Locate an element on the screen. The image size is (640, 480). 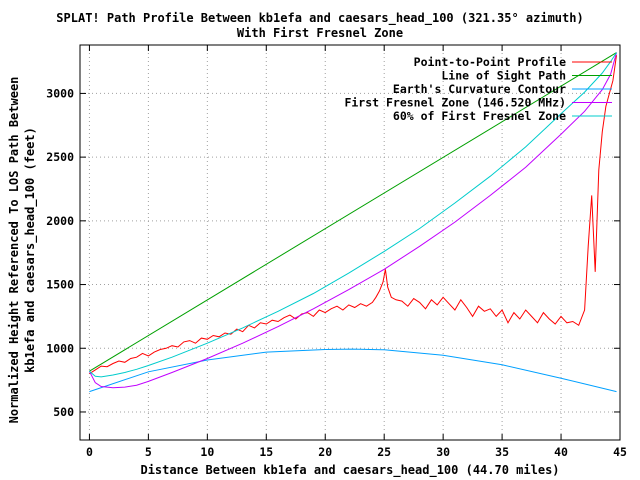
y-tick-label: 1000 is located at coordinates (60, 348).